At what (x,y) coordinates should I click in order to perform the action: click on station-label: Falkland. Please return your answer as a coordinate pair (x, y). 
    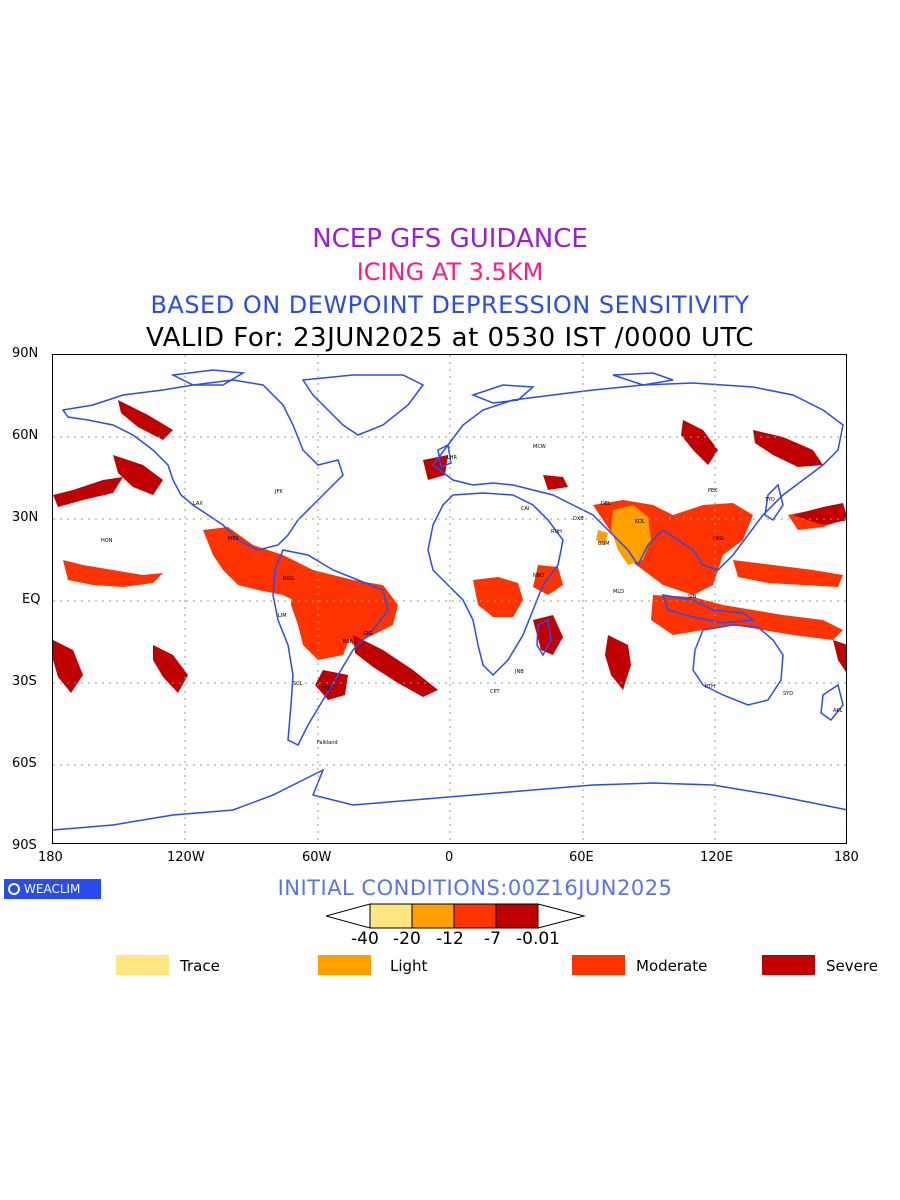
    Looking at the image, I should click on (327, 743).